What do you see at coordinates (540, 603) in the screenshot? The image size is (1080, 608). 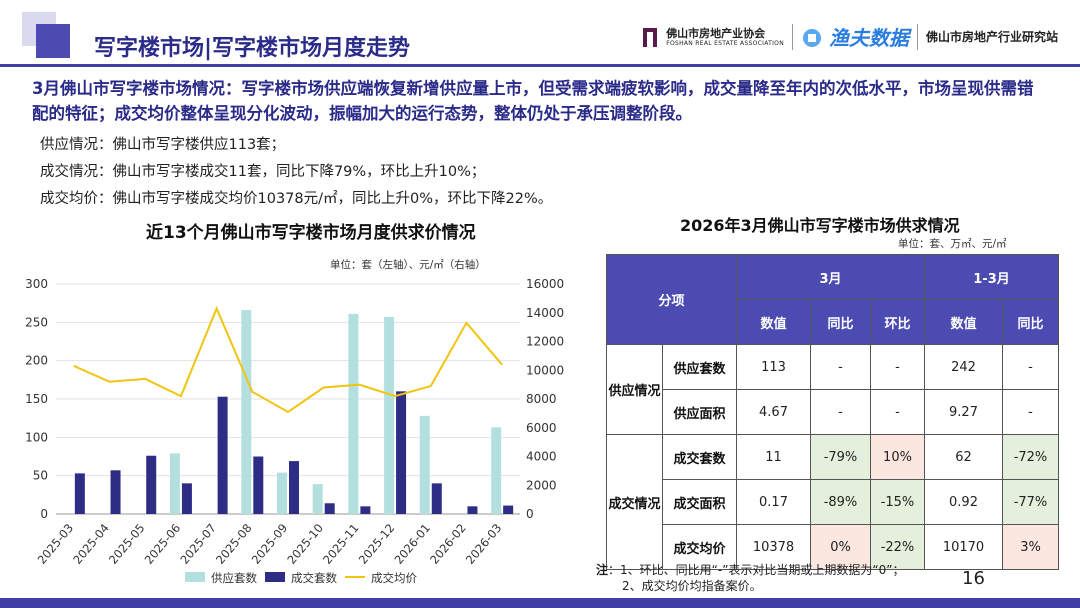 I see `footer-bar` at bounding box center [540, 603].